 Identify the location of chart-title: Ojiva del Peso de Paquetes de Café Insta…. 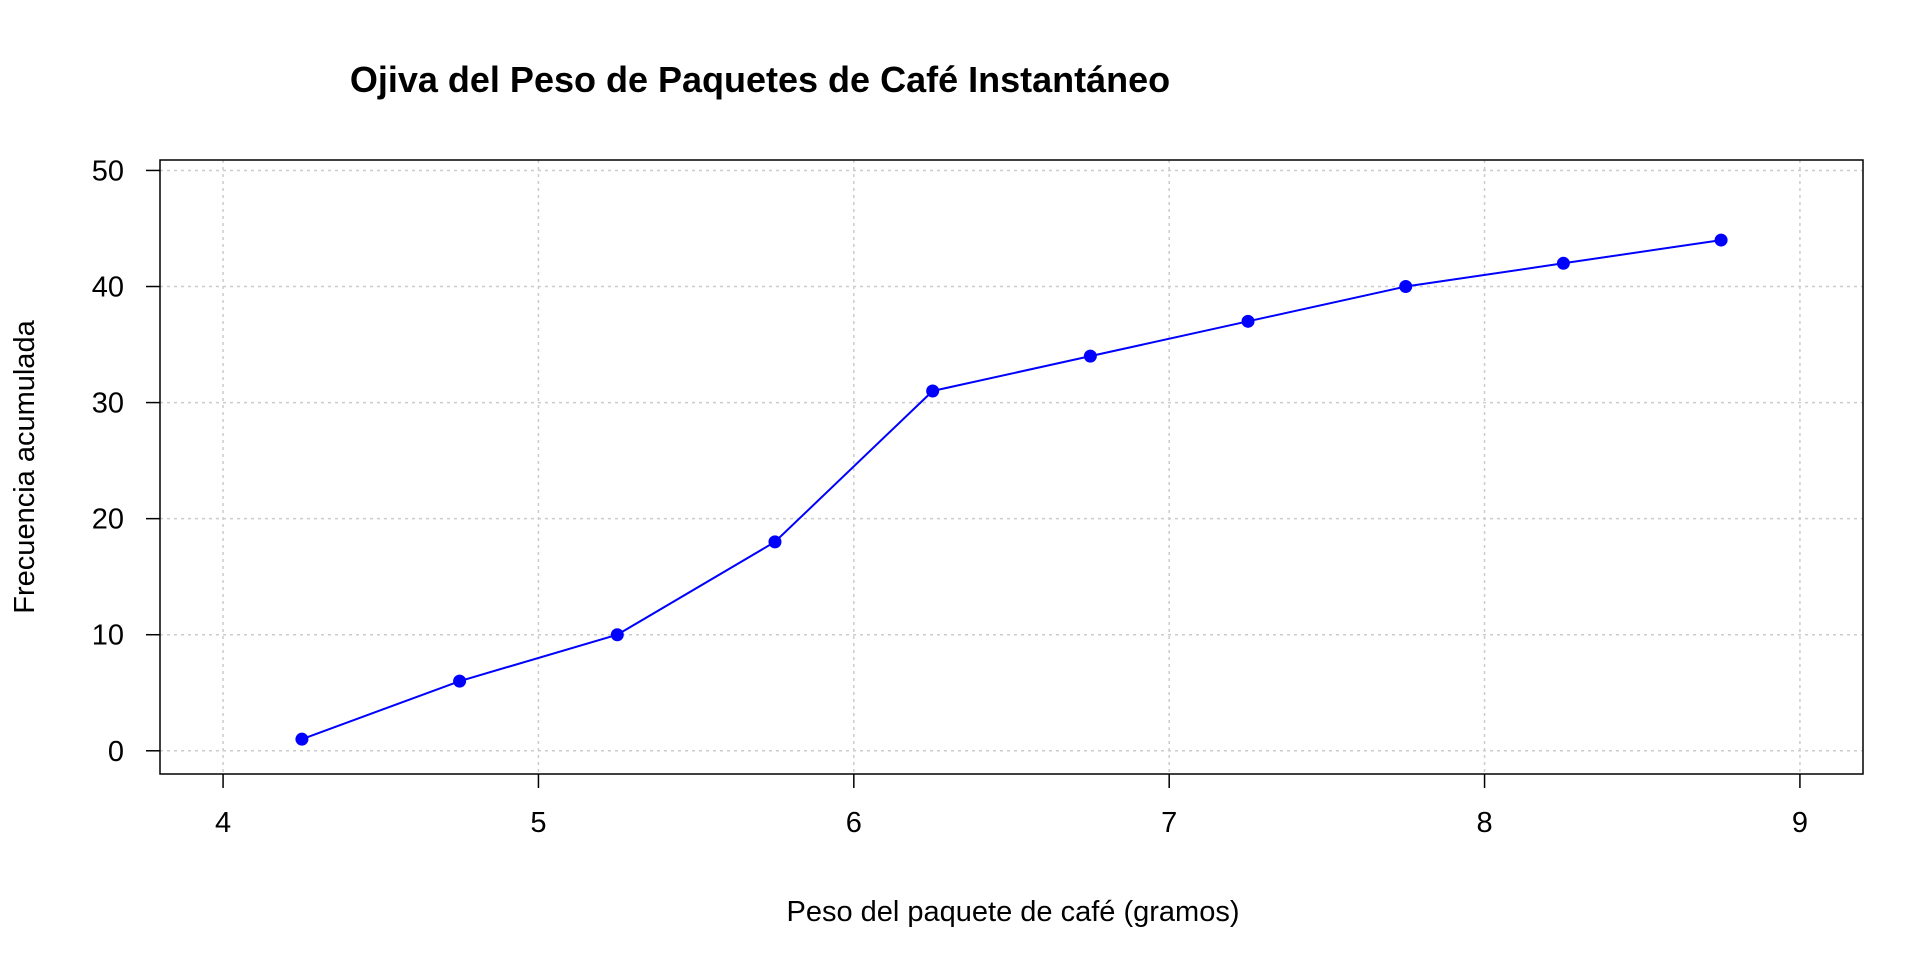
(760, 79).